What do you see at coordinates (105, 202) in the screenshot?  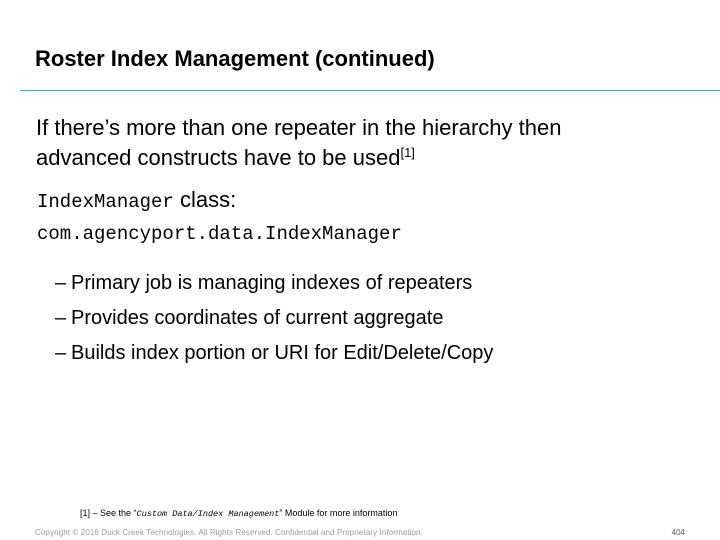 I see `class-name: IndexManager` at bounding box center [105, 202].